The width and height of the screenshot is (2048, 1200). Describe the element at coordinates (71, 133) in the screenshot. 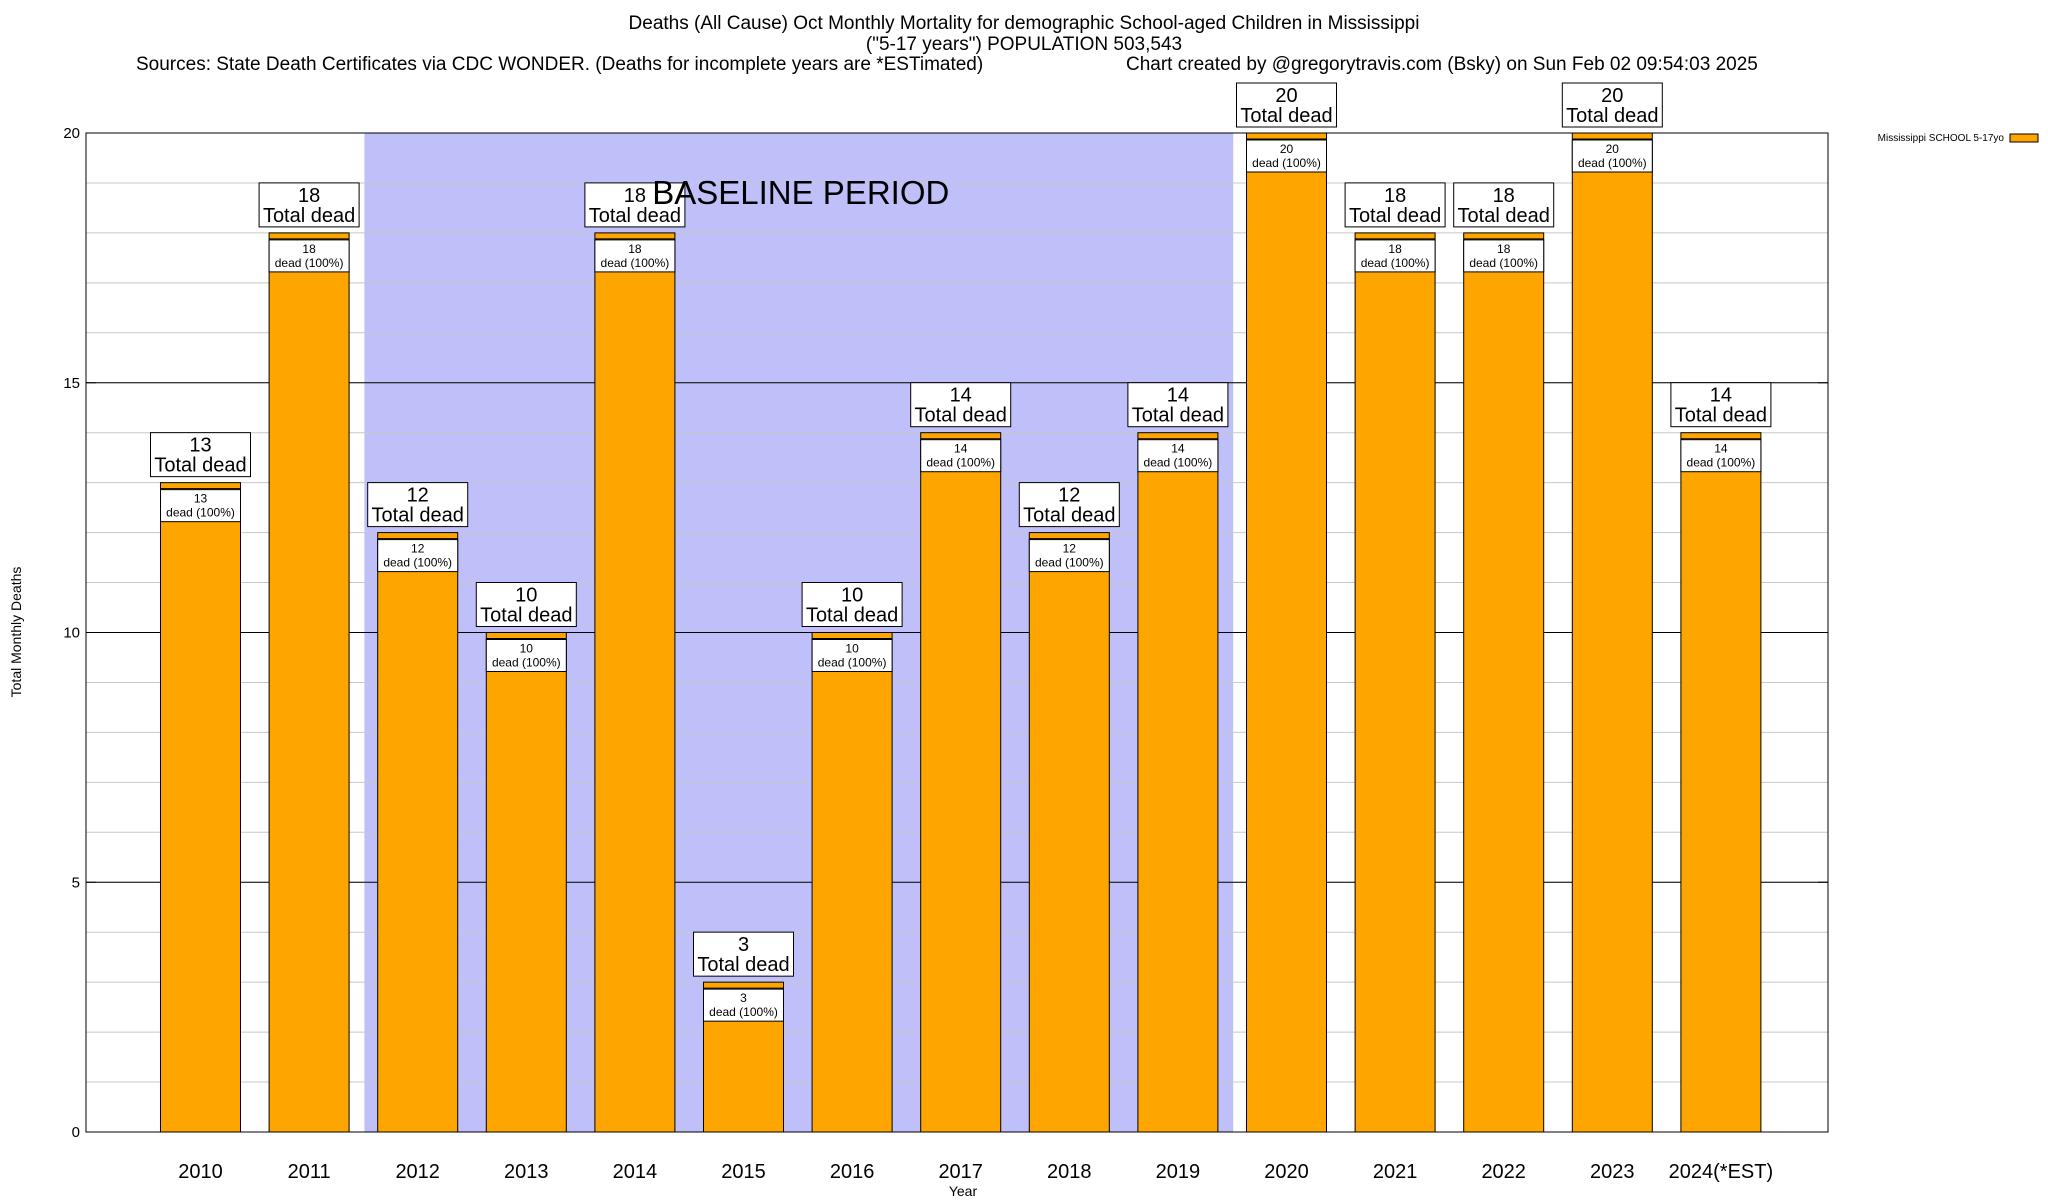

I see `y-tick-label: 20` at that location.